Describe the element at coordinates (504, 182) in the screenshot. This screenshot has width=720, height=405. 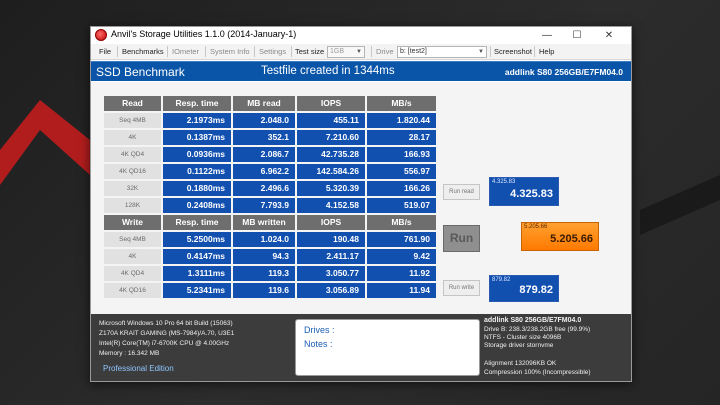
I see `read-score-caption: 4.325.83` at that location.